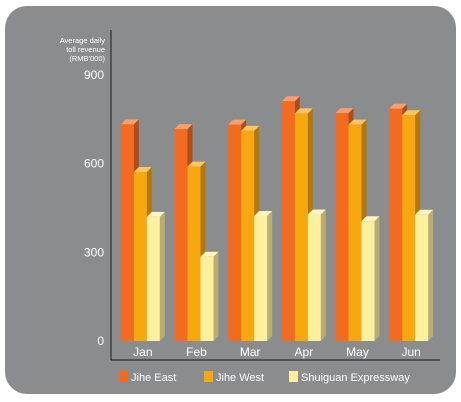 The width and height of the screenshot is (461, 402). What do you see at coordinates (94, 208) in the screenshot?
I see `y-ticks-group: 0 300 600 900` at bounding box center [94, 208].